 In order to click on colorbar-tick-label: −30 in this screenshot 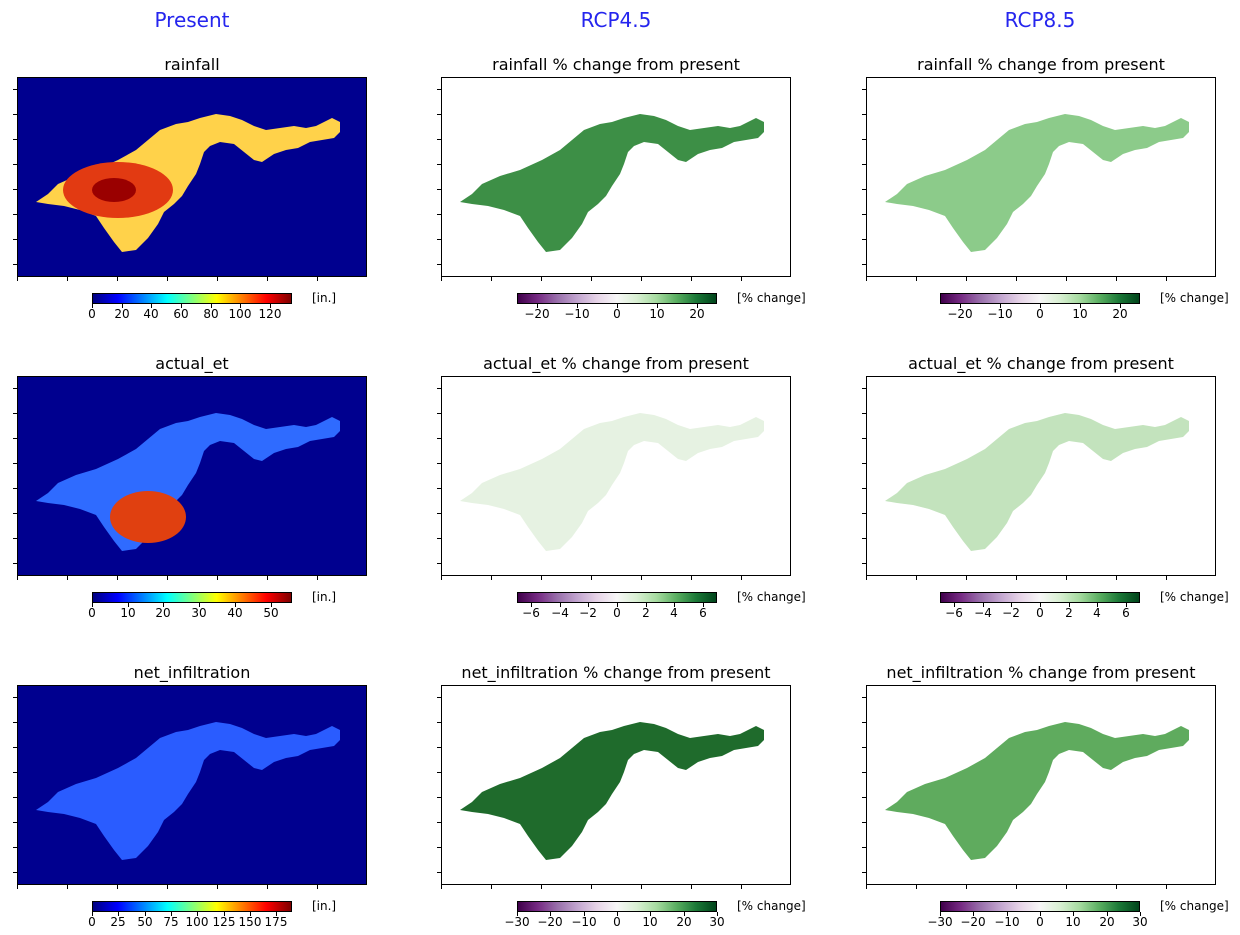, I will do `click(517, 922)`.